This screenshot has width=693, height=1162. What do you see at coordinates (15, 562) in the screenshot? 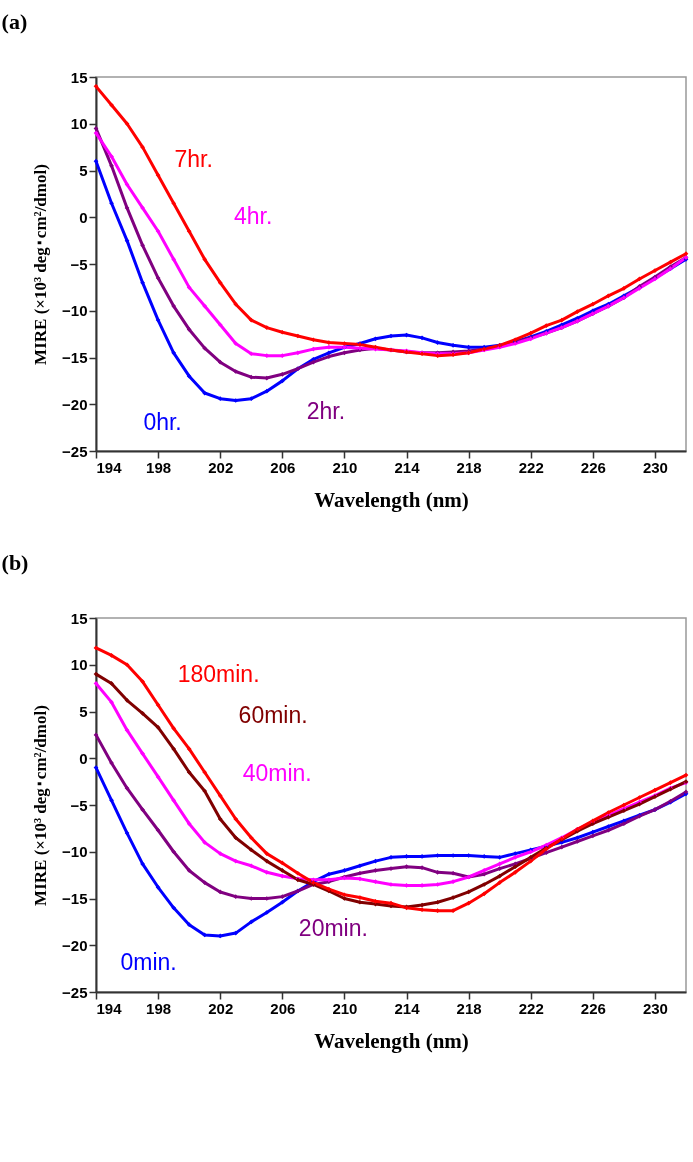
I see `chart-title: (b)` at bounding box center [15, 562].